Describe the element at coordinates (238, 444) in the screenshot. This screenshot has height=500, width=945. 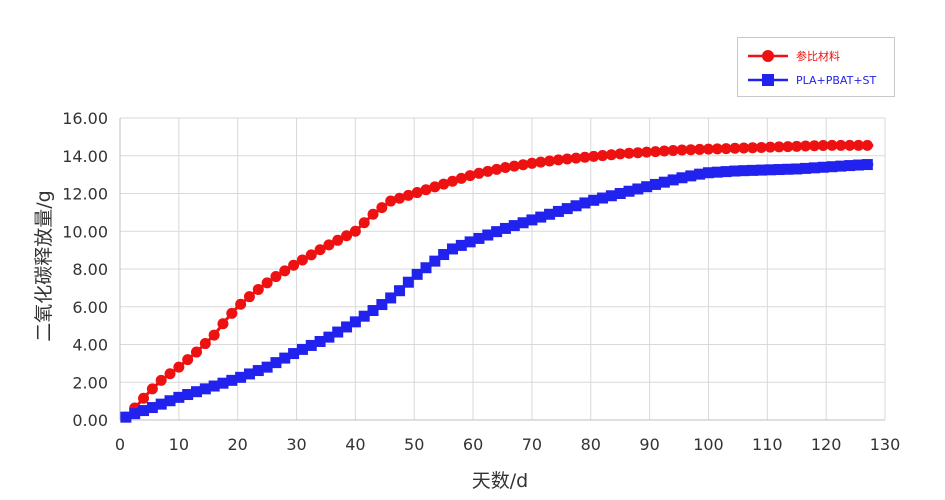
I see `x-tick-label: 20` at that location.